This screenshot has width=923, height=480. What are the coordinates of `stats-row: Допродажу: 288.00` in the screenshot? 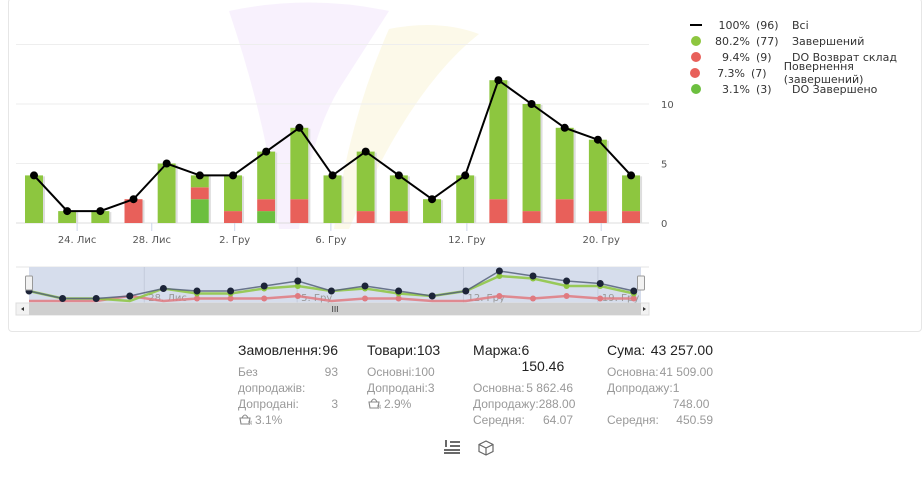 It's located at (524, 404).